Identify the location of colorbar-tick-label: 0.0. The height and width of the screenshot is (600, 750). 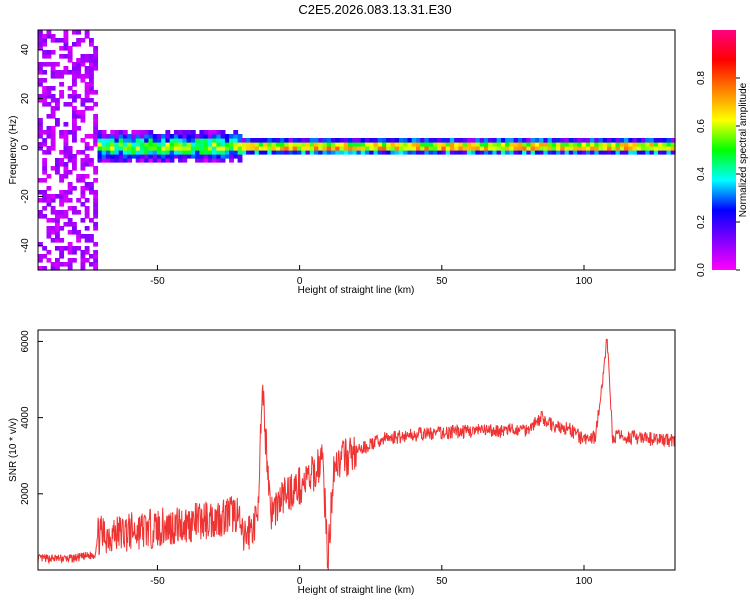
(701, 270).